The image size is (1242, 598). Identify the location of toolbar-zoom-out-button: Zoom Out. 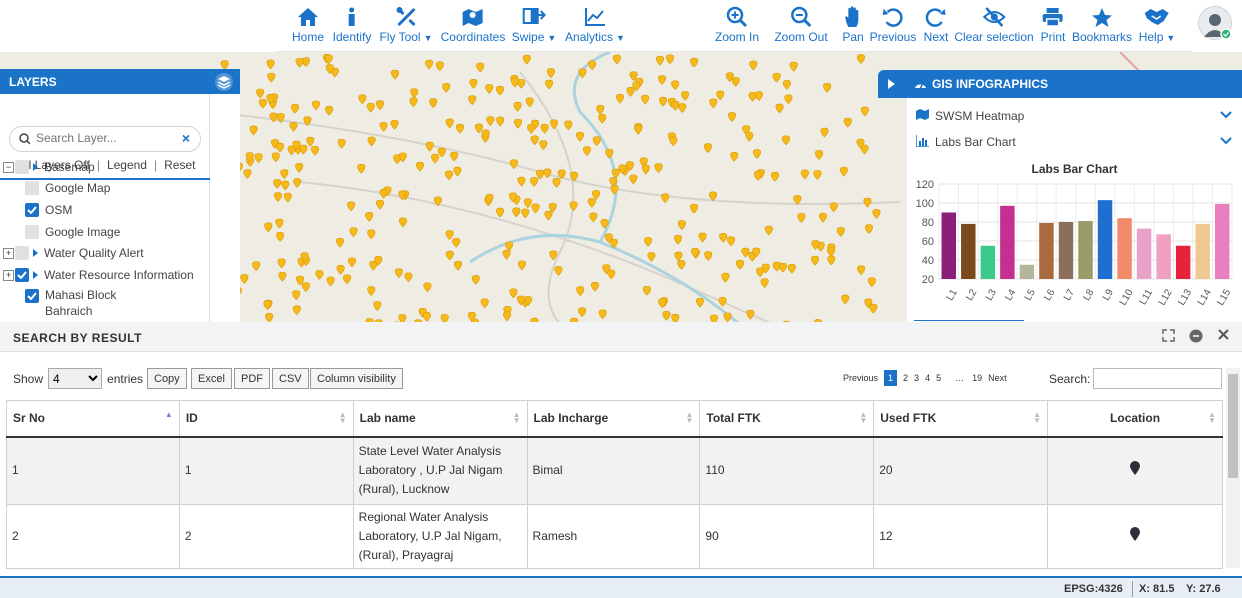
(801, 27).